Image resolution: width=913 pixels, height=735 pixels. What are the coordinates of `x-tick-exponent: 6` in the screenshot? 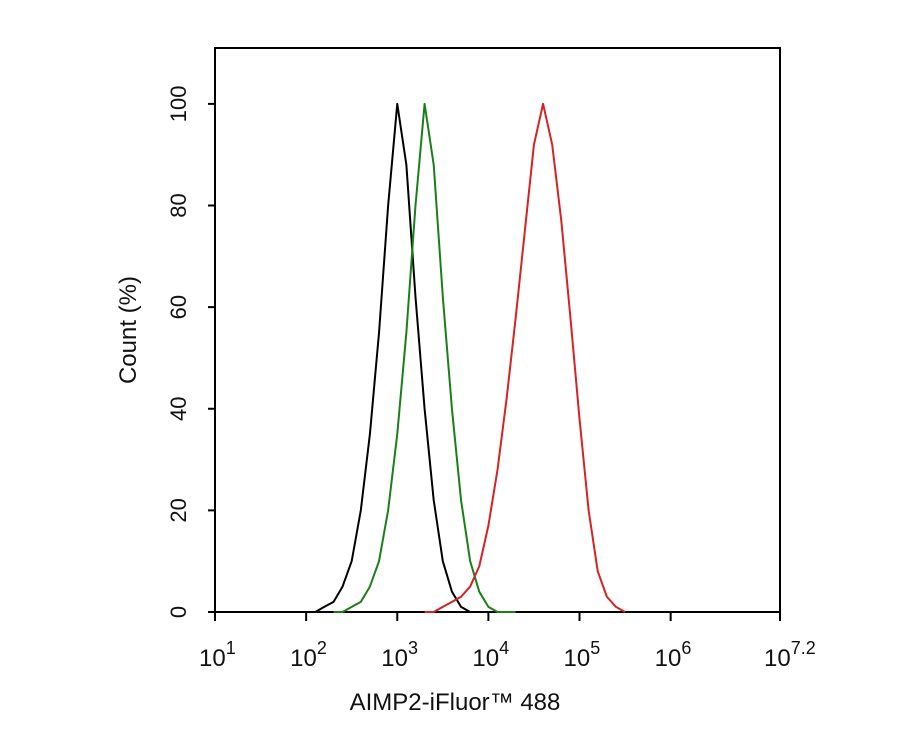 It's located at (686, 648).